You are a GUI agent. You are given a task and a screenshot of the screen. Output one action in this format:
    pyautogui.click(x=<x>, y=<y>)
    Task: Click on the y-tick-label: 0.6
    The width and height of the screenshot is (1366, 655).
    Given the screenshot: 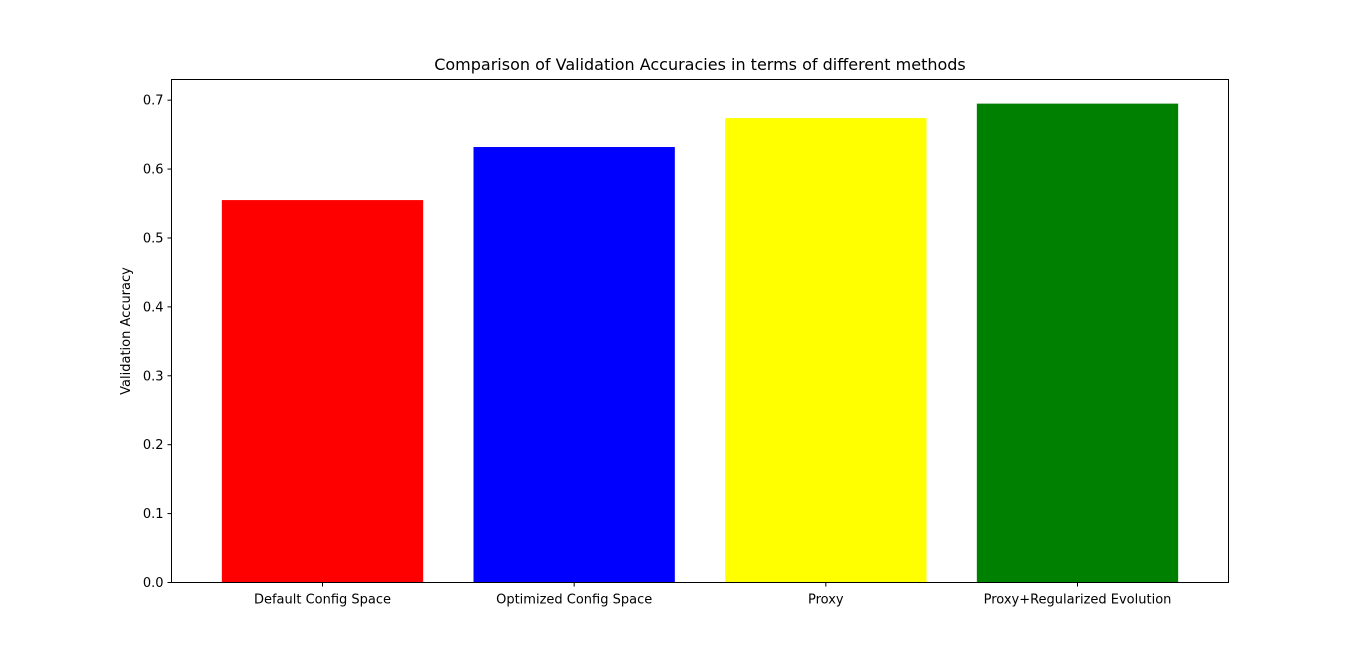 What is the action you would take?
    pyautogui.click(x=153, y=170)
    